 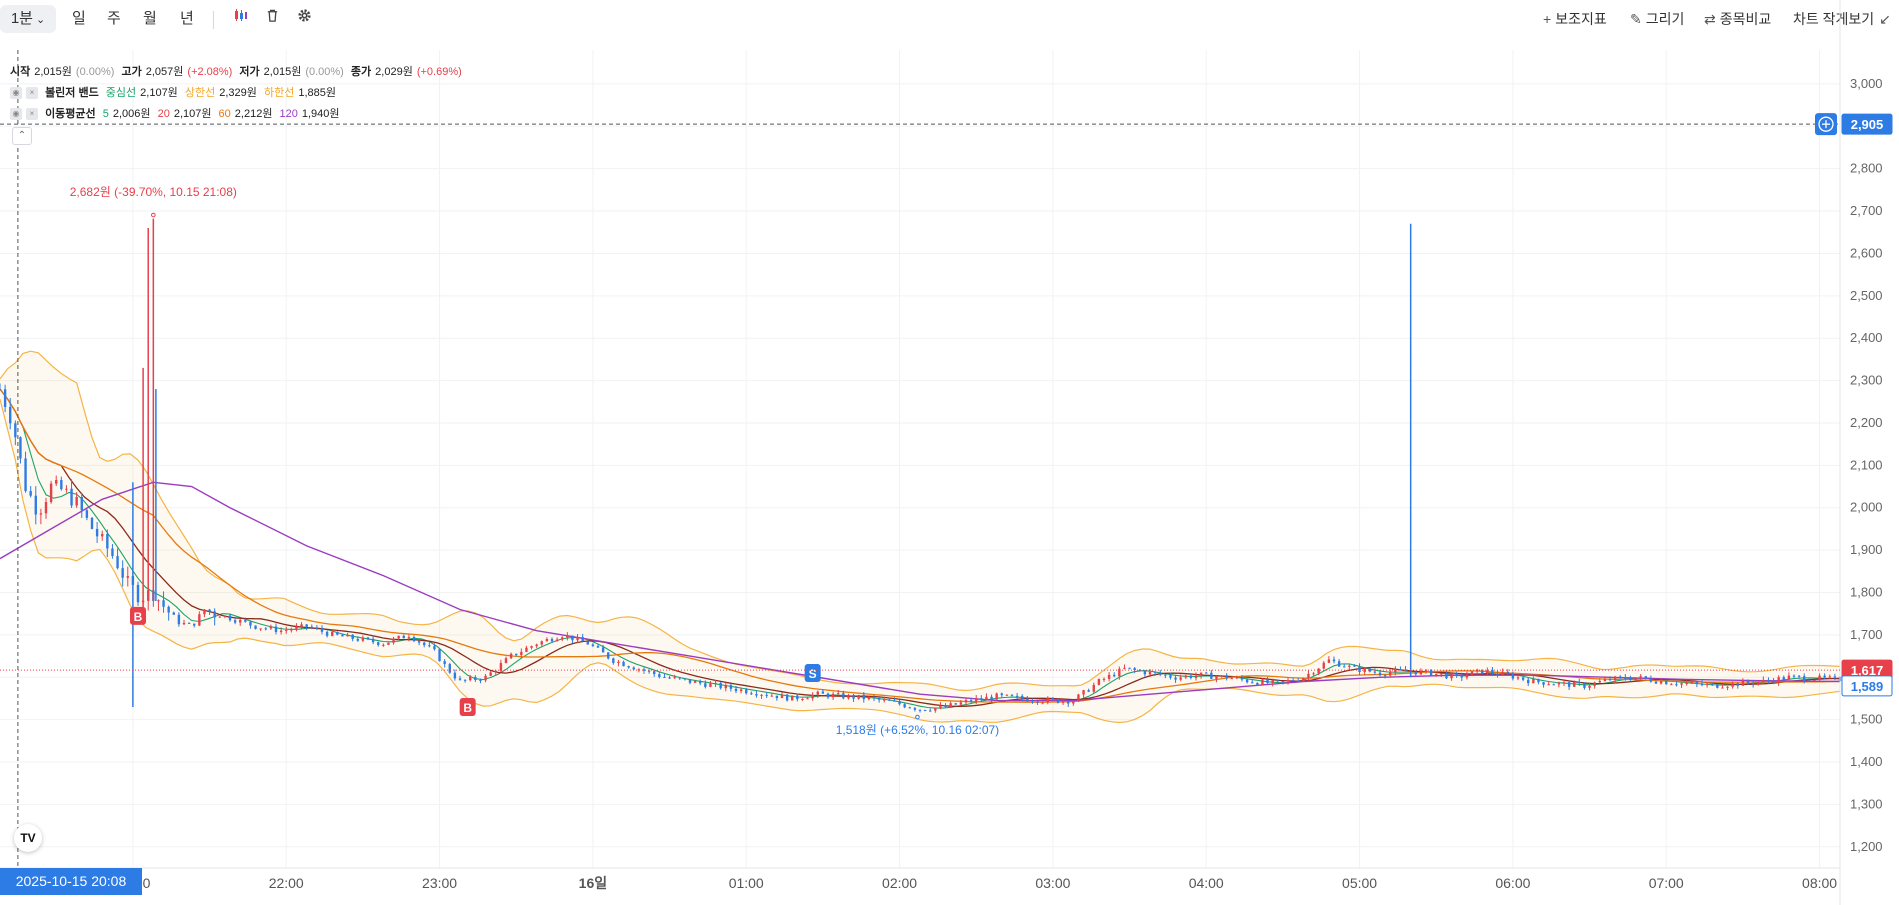 I want to click on compare-label: 종목비교, so click(x=1745, y=19).